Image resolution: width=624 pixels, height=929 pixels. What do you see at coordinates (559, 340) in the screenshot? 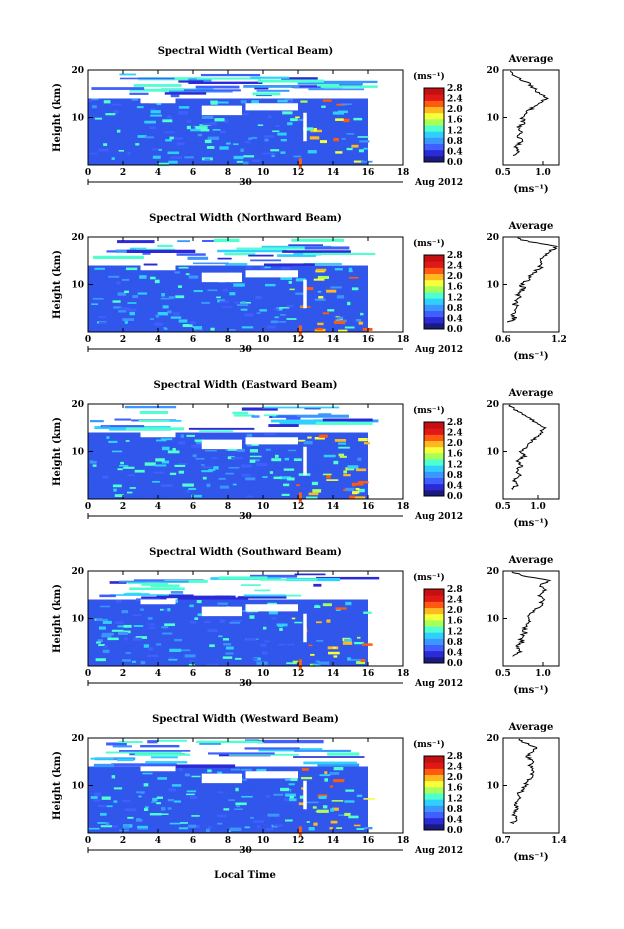
I see `avg-x-tick-label: 1.2` at bounding box center [559, 340].